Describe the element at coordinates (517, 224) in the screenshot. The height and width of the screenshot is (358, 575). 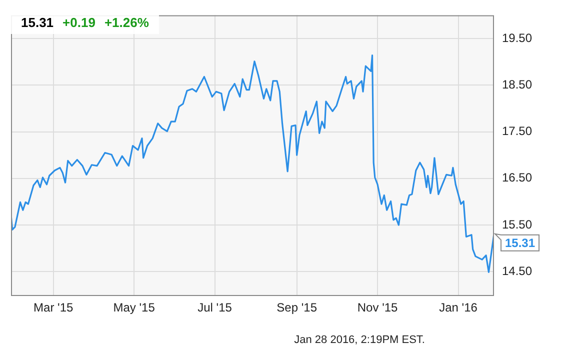
I see `y-tick-label: 15.50` at that location.